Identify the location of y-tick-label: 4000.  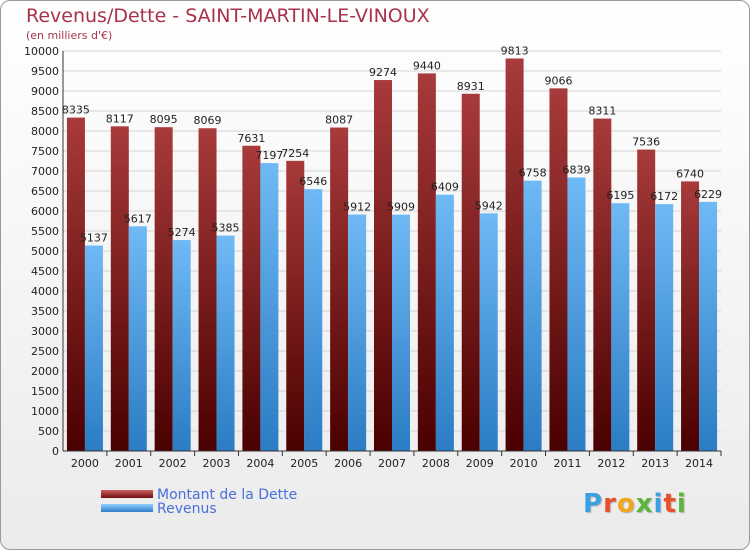
(45, 291).